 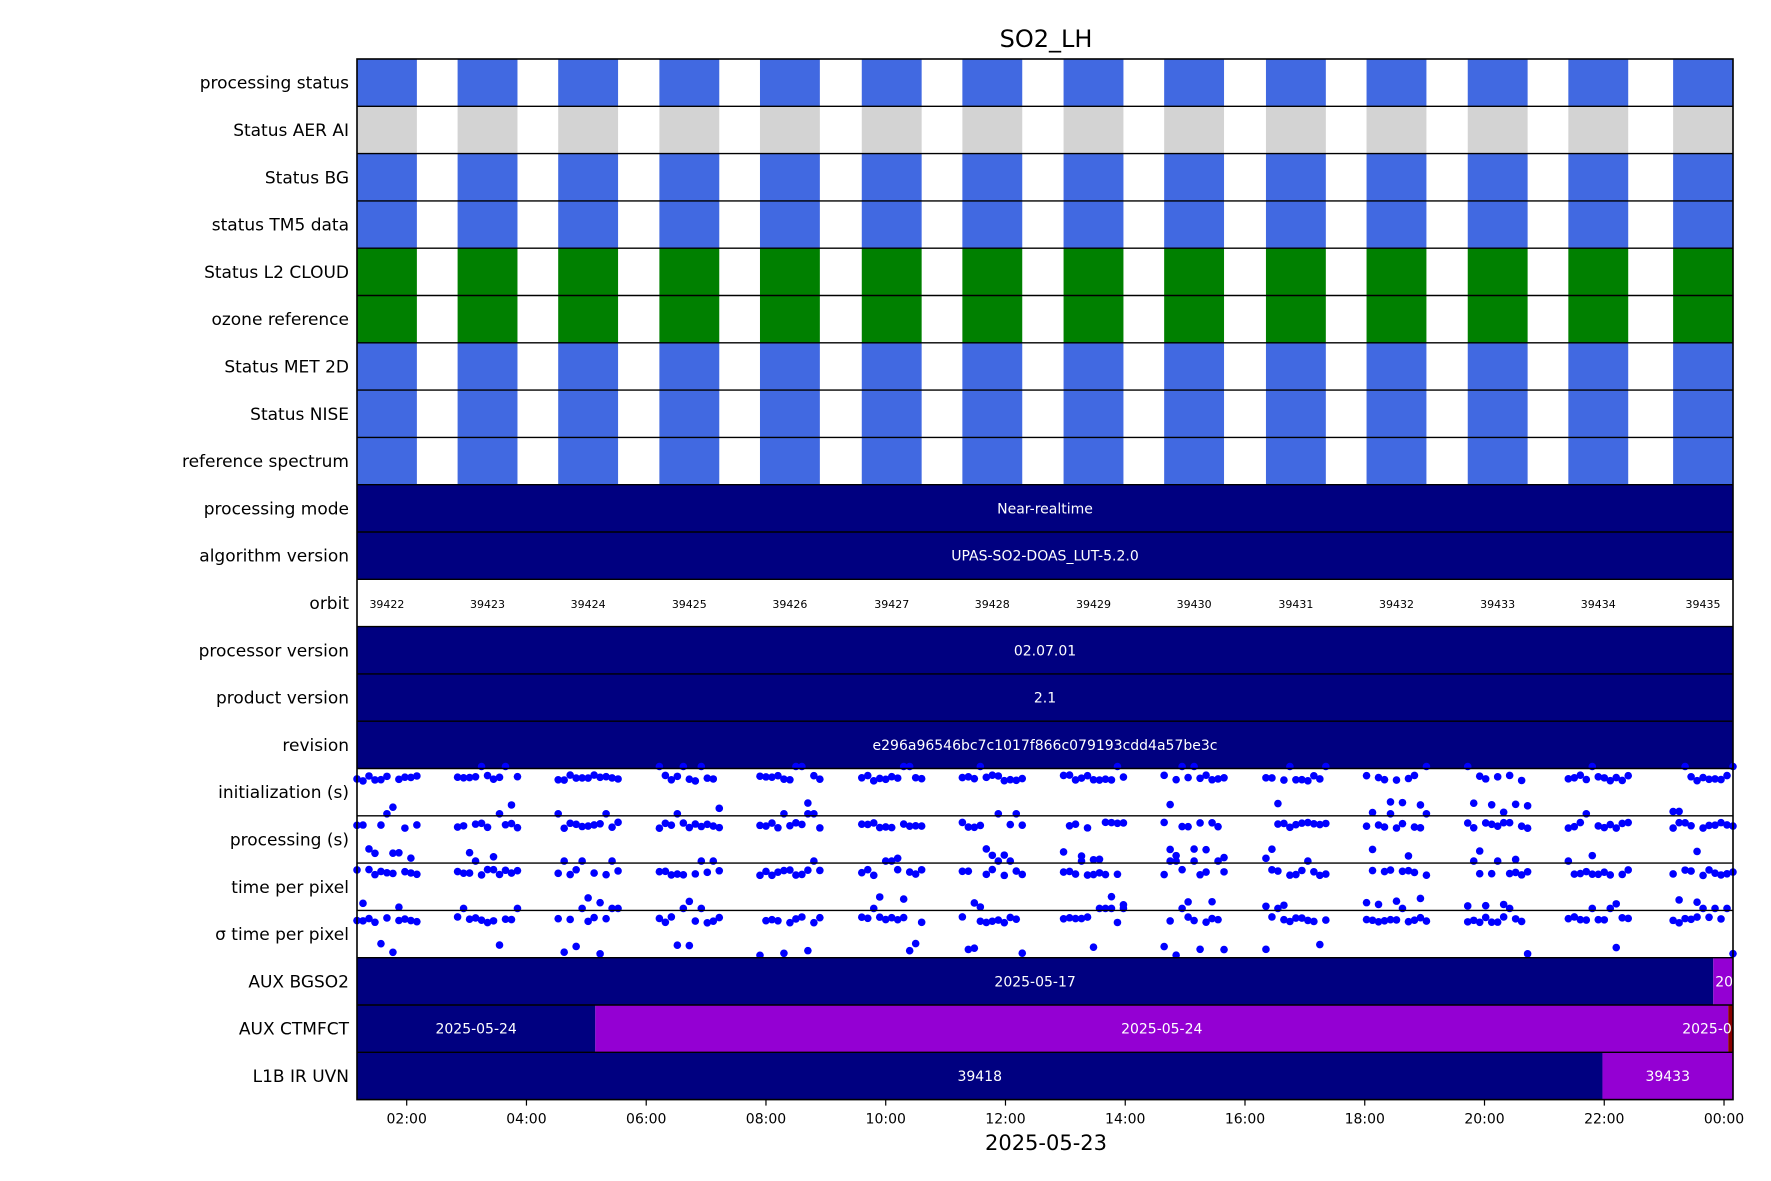 I want to click on row-label: L1B IR UVN, so click(x=301, y=1077).